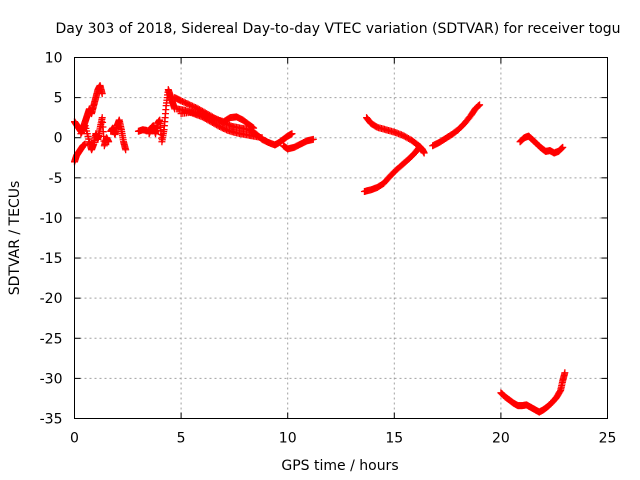 The height and width of the screenshot is (480, 640). I want to click on y-tick-label: -15, so click(51, 259).